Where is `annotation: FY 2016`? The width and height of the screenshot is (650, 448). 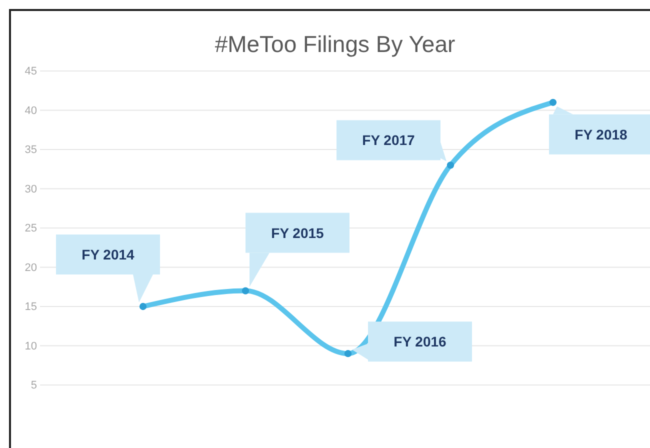 annotation: FY 2016 is located at coordinates (420, 342).